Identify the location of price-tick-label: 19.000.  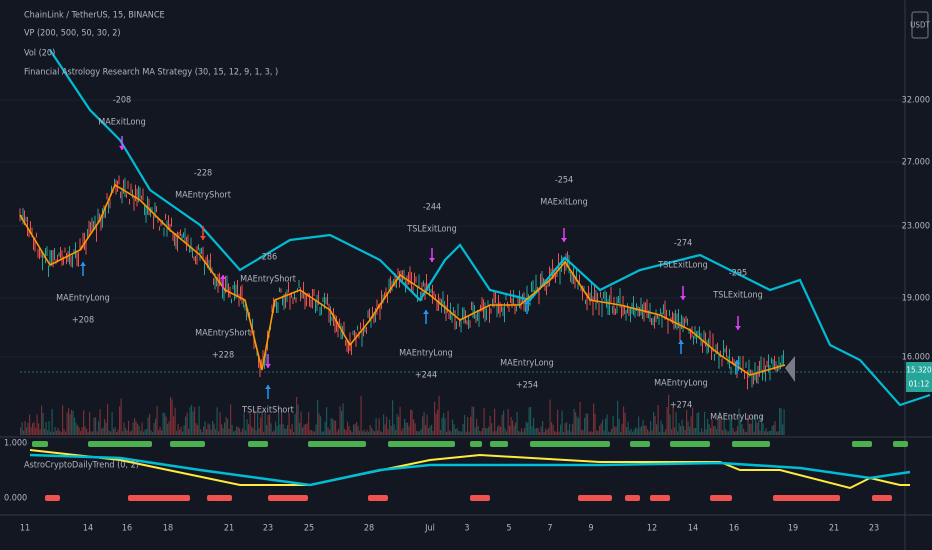
(916, 299).